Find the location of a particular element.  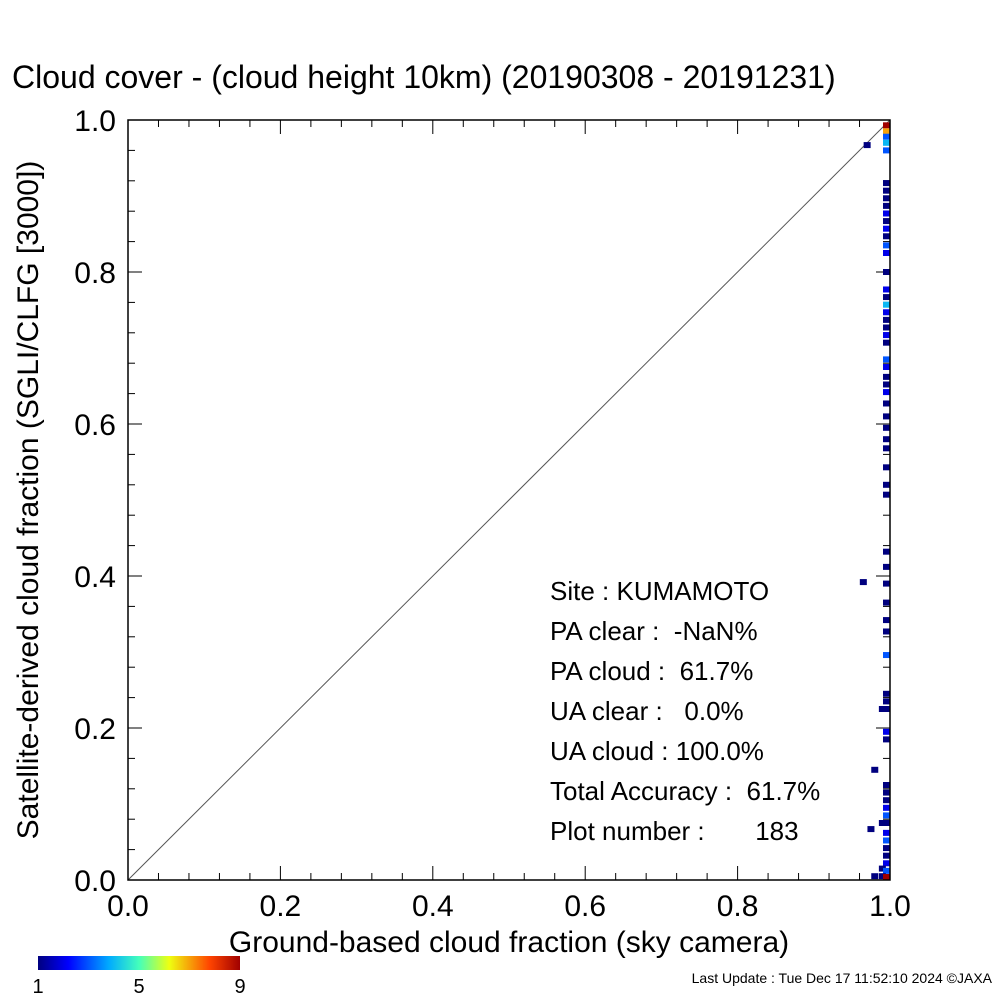

y-tick-label: 0.8 is located at coordinates (95, 273).